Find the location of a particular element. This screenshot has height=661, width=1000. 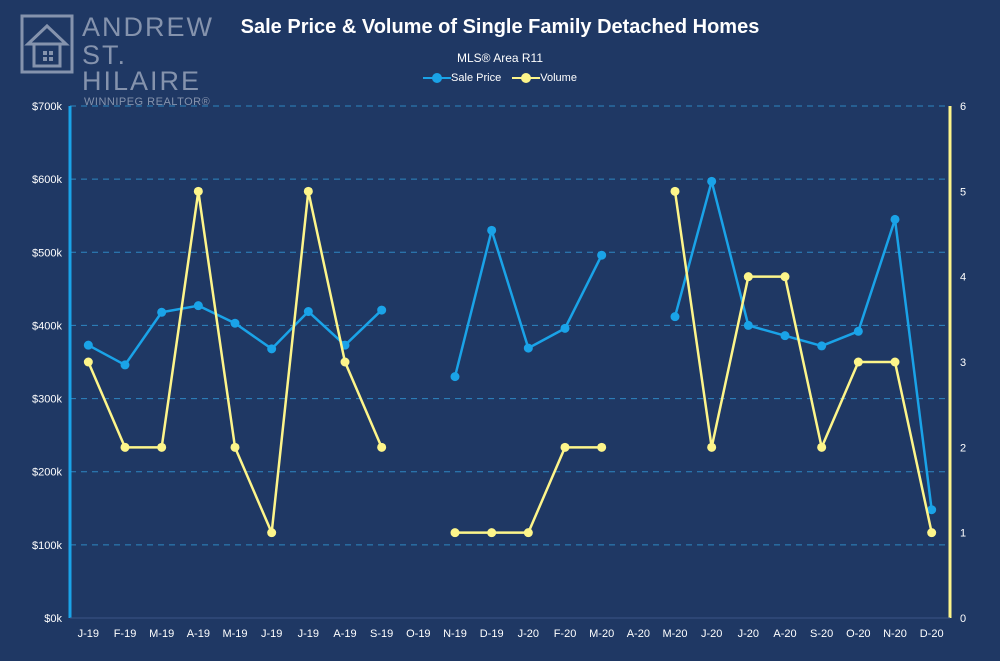

y-right-tick-label: 4 is located at coordinates (963, 278).